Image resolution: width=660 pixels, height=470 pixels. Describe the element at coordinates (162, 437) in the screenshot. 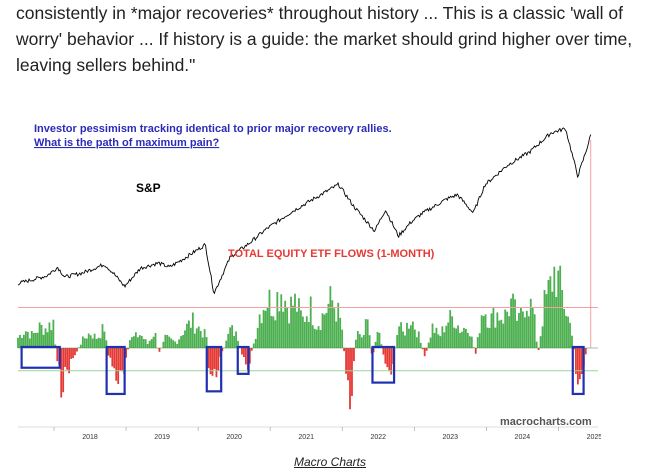

I see `x-tick-label: 2019` at that location.